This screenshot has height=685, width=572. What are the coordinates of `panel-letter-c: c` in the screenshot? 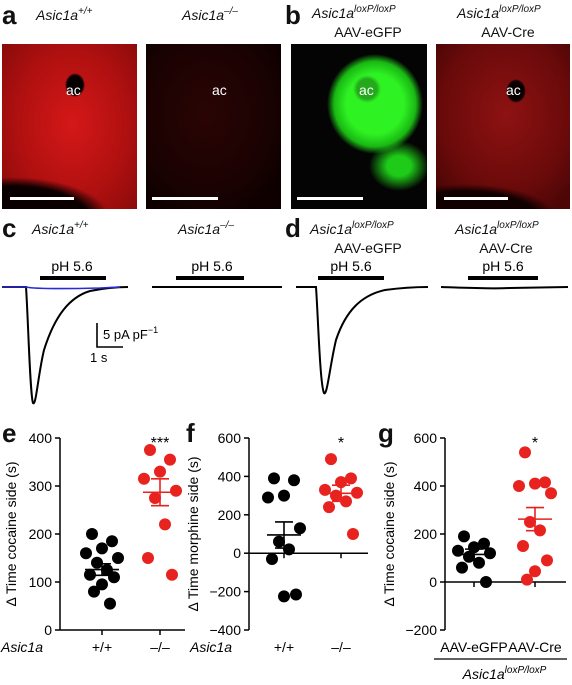 It's located at (9, 228).